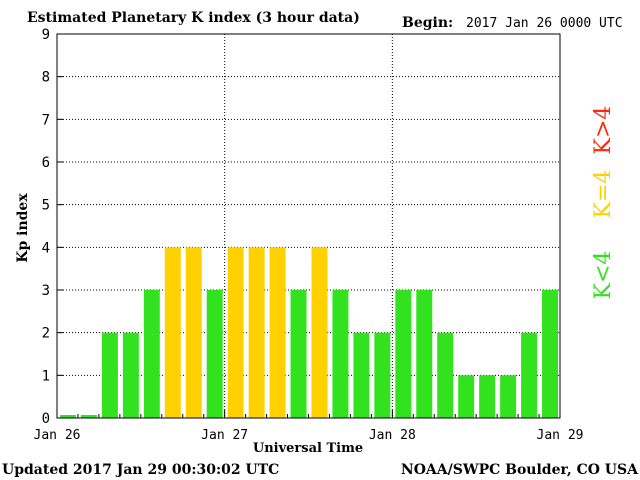  Describe the element at coordinates (392, 435) in the screenshot. I see `x-tick-label: Jan 28` at that location.